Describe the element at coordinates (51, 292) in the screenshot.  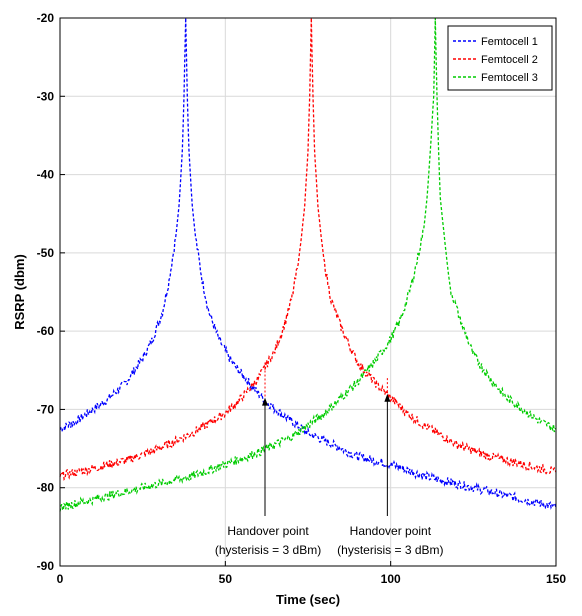
I see `y-axis-ticks: -20 -30 -40 -50 -60 -70 -80 -90` at that location.